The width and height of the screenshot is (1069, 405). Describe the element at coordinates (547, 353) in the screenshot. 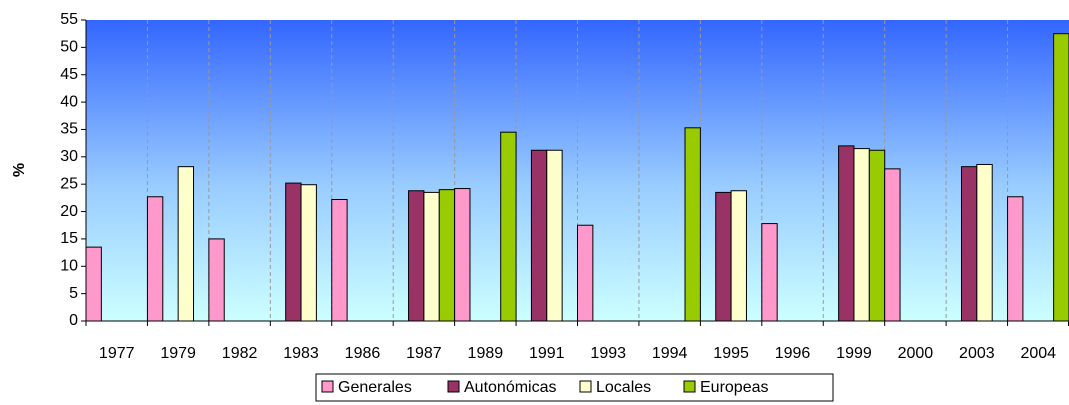

I see `x-tick-label: 1991` at that location.